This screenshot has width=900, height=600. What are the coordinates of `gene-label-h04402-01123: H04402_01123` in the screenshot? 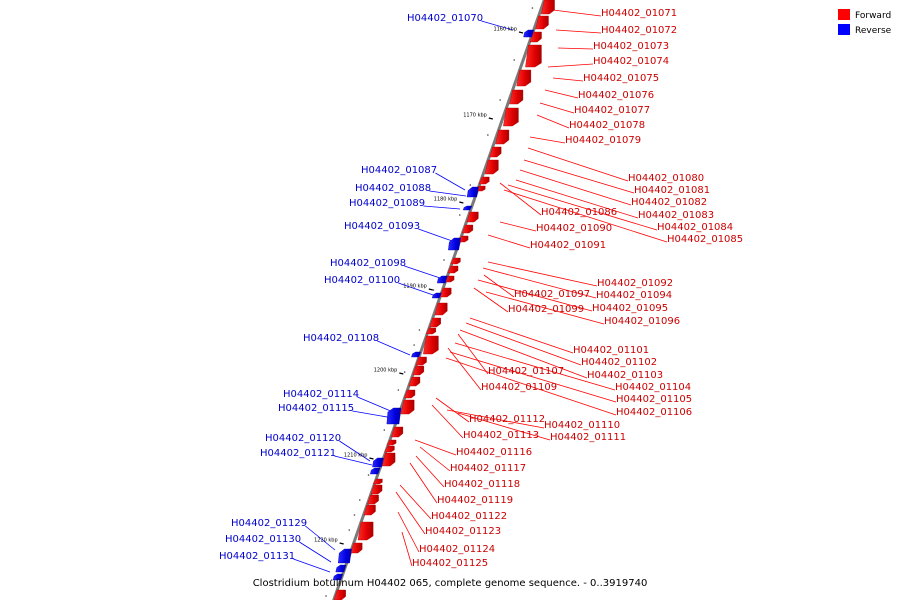 It's located at (463, 531).